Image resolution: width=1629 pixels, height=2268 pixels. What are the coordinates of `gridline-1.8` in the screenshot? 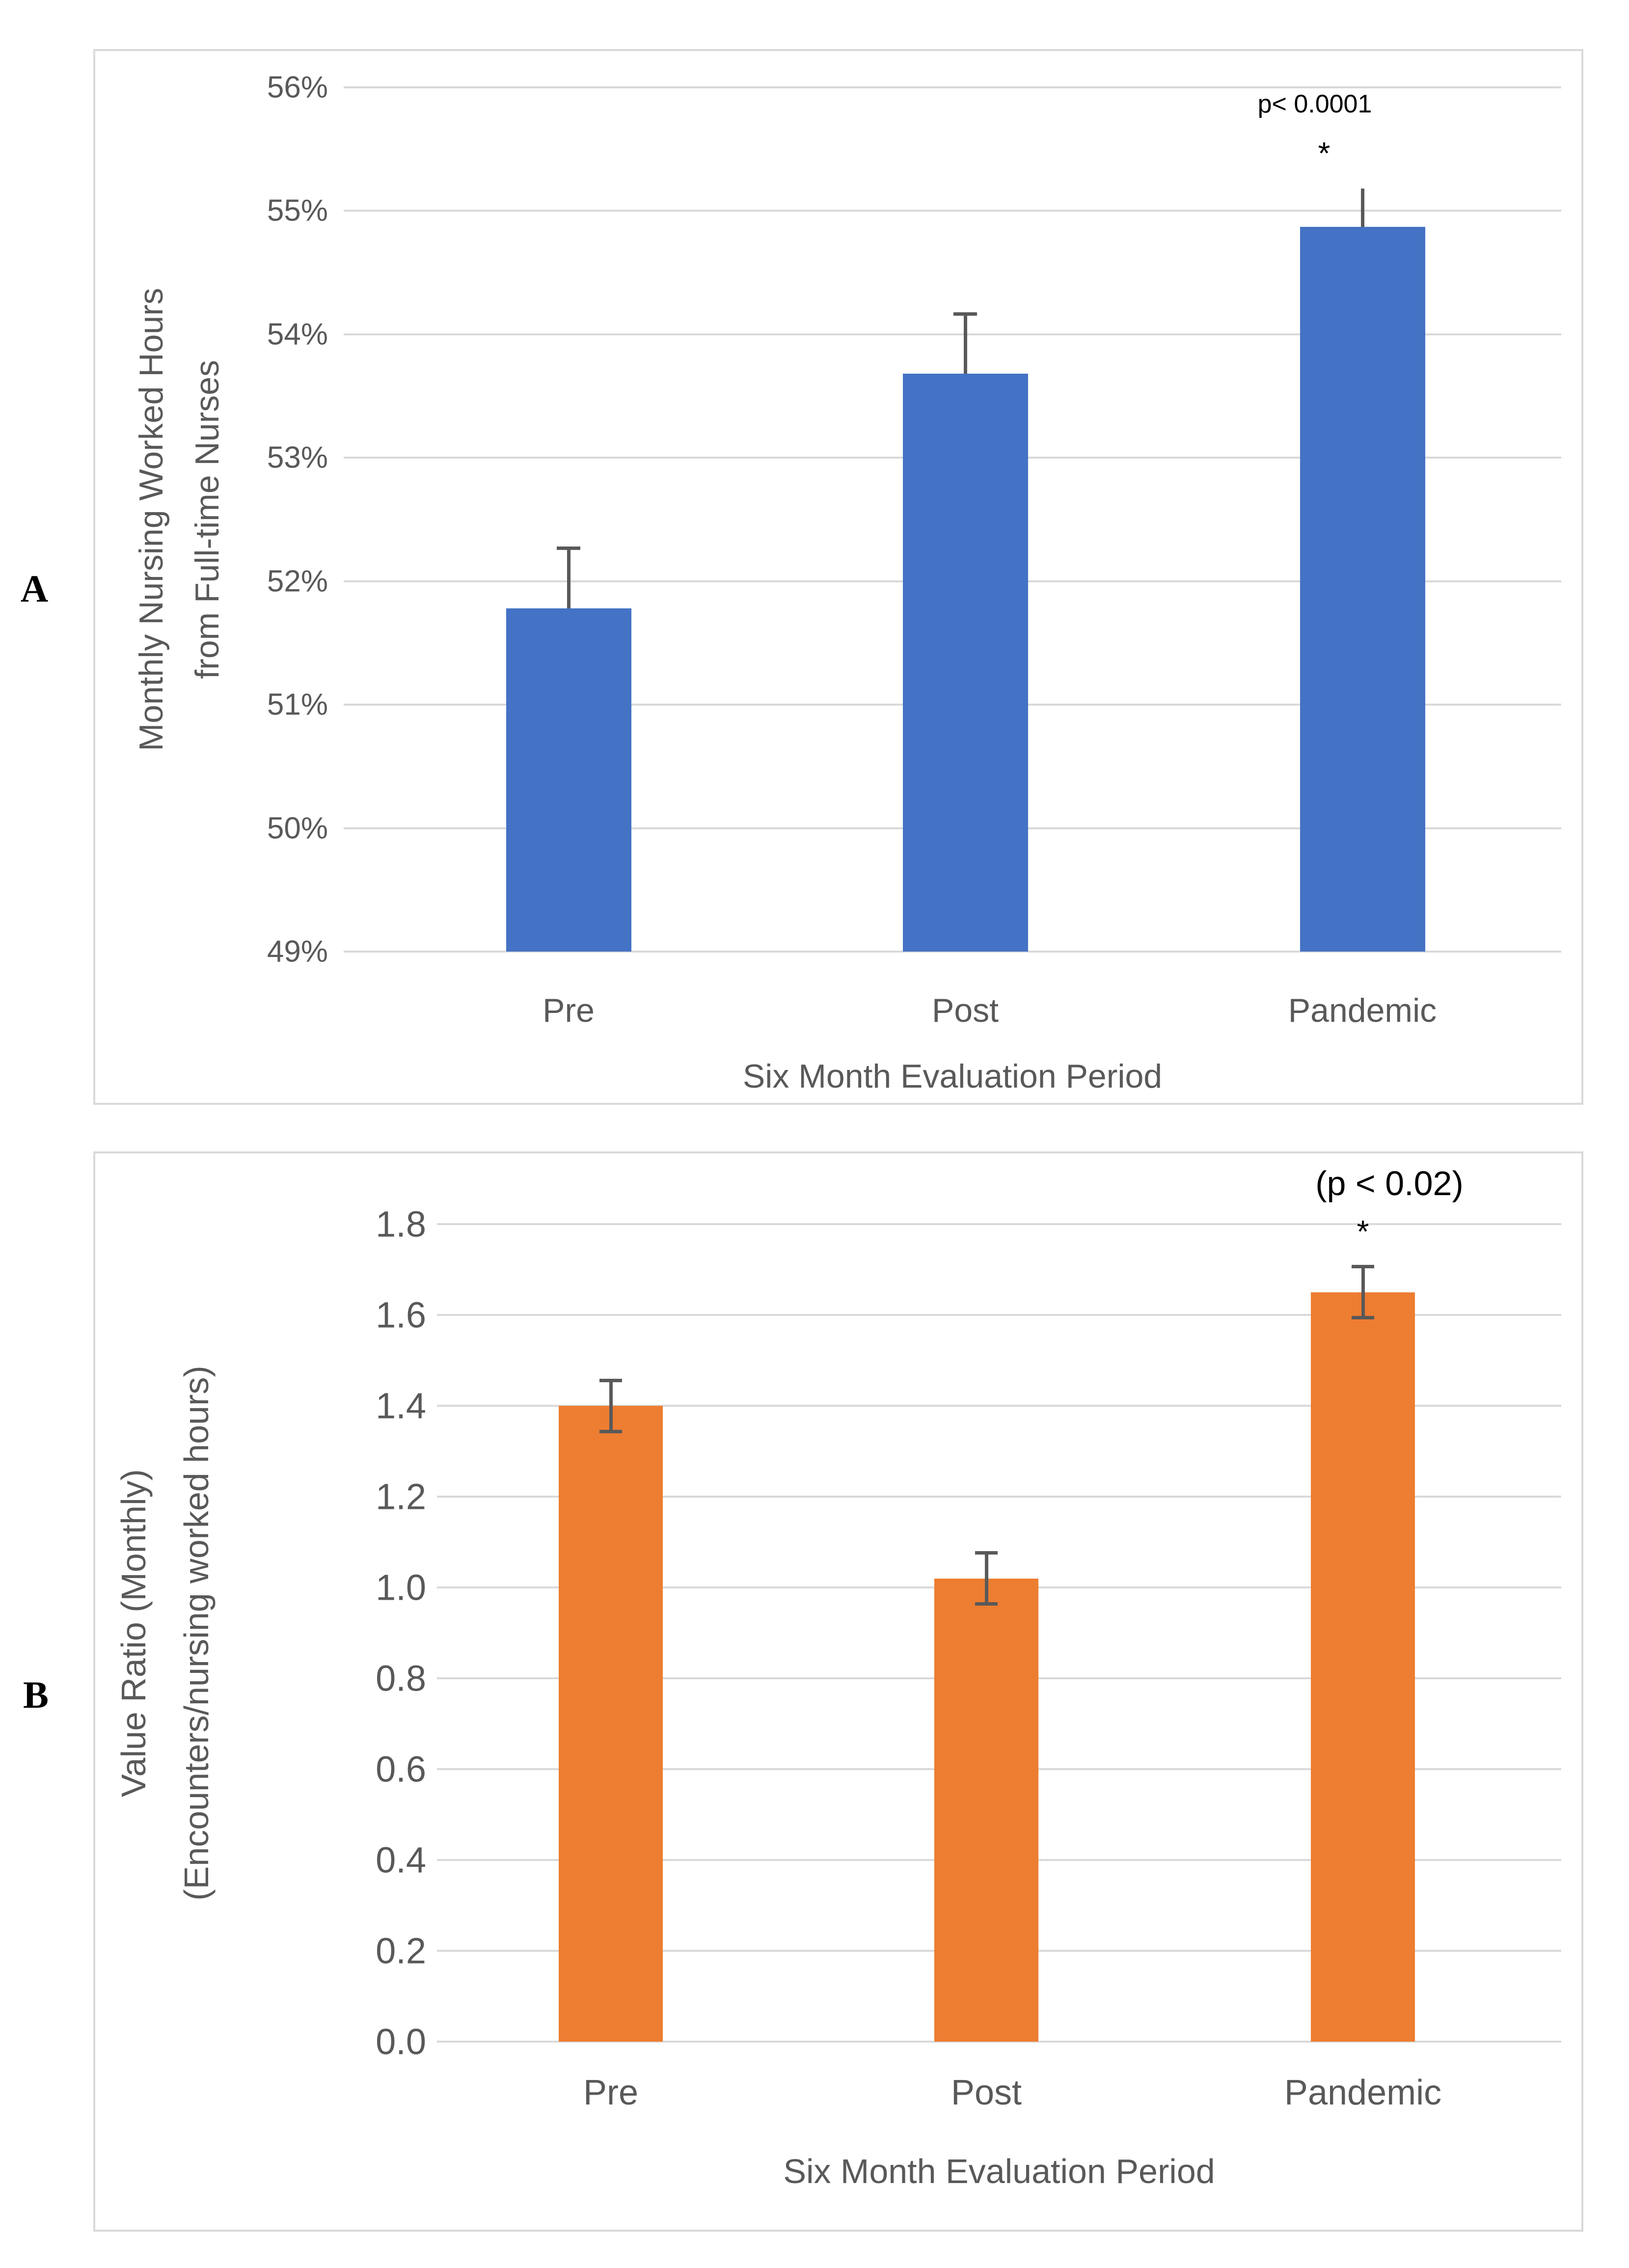 It's located at (999, 1224).